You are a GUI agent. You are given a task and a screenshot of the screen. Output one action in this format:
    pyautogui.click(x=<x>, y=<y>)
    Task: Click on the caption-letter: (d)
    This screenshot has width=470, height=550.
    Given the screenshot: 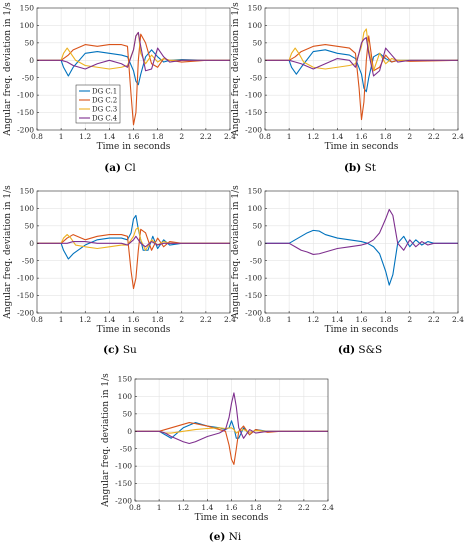 What is the action you would take?
    pyautogui.click(x=346, y=350)
    